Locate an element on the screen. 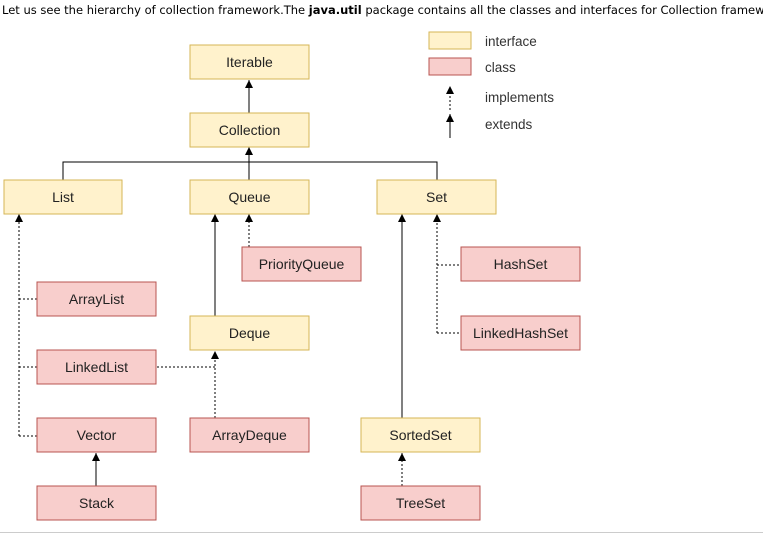 The width and height of the screenshot is (763, 537). bottom-divider is located at coordinates (381, 532).